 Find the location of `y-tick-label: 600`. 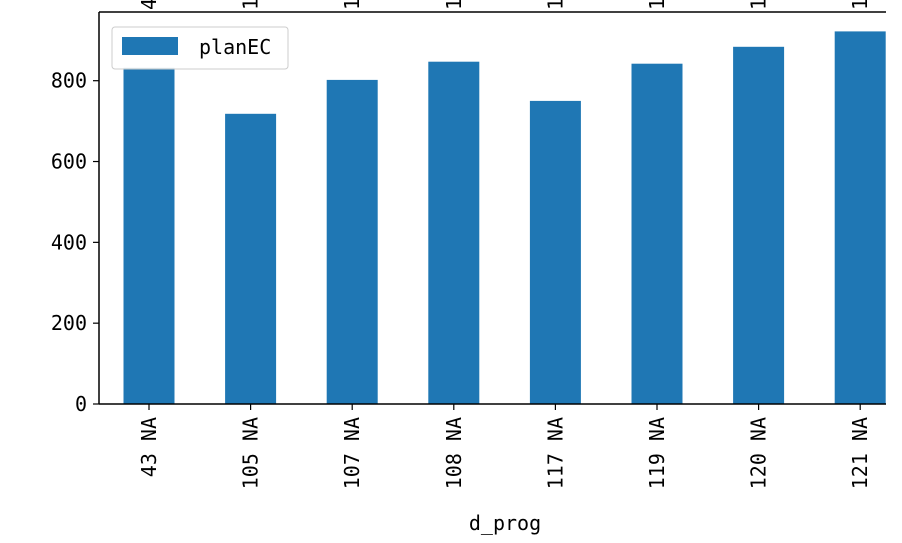

y-tick-label: 600 is located at coordinates (69, 162).